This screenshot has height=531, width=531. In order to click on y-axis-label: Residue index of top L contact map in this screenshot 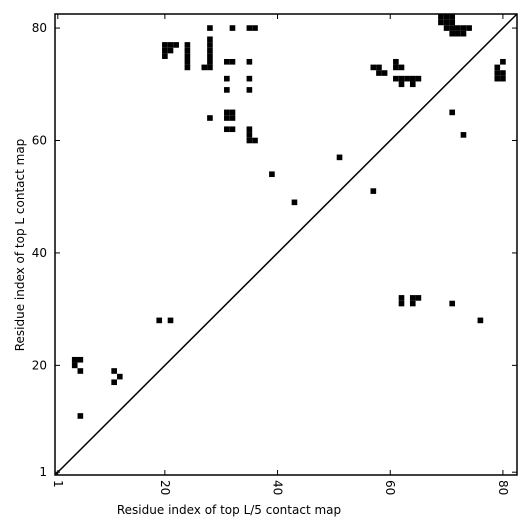, I will do `click(20, 245)`.